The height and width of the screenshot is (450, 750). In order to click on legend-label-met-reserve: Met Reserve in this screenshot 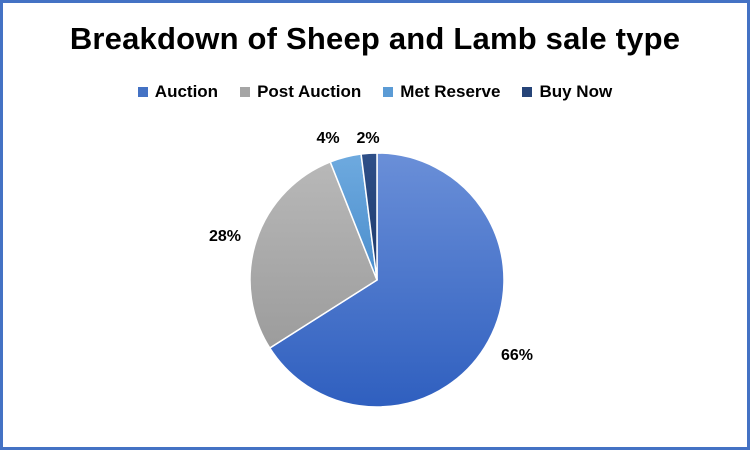, I will do `click(450, 91)`.